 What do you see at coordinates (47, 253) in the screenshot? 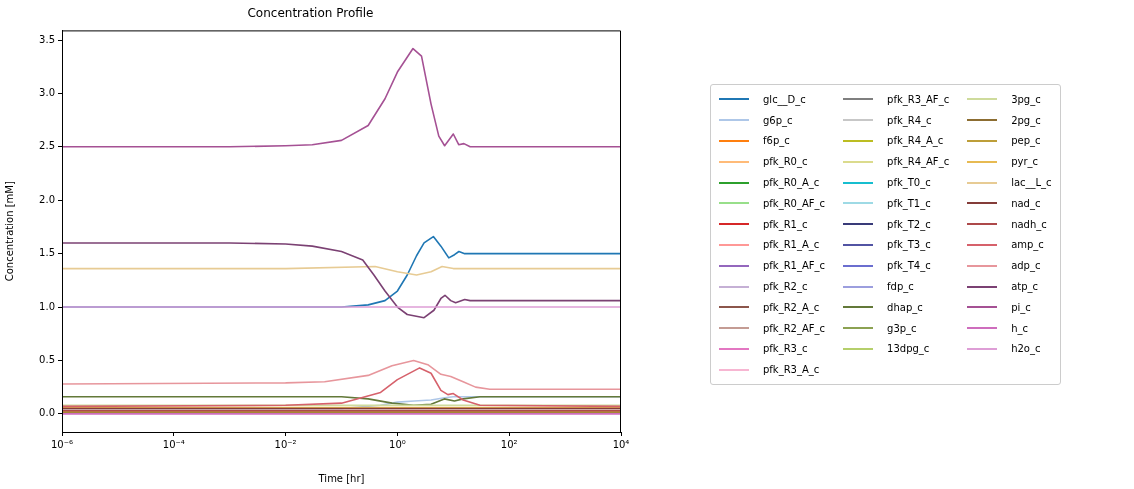
I see `y-tick-label: 1.5` at bounding box center [47, 253].